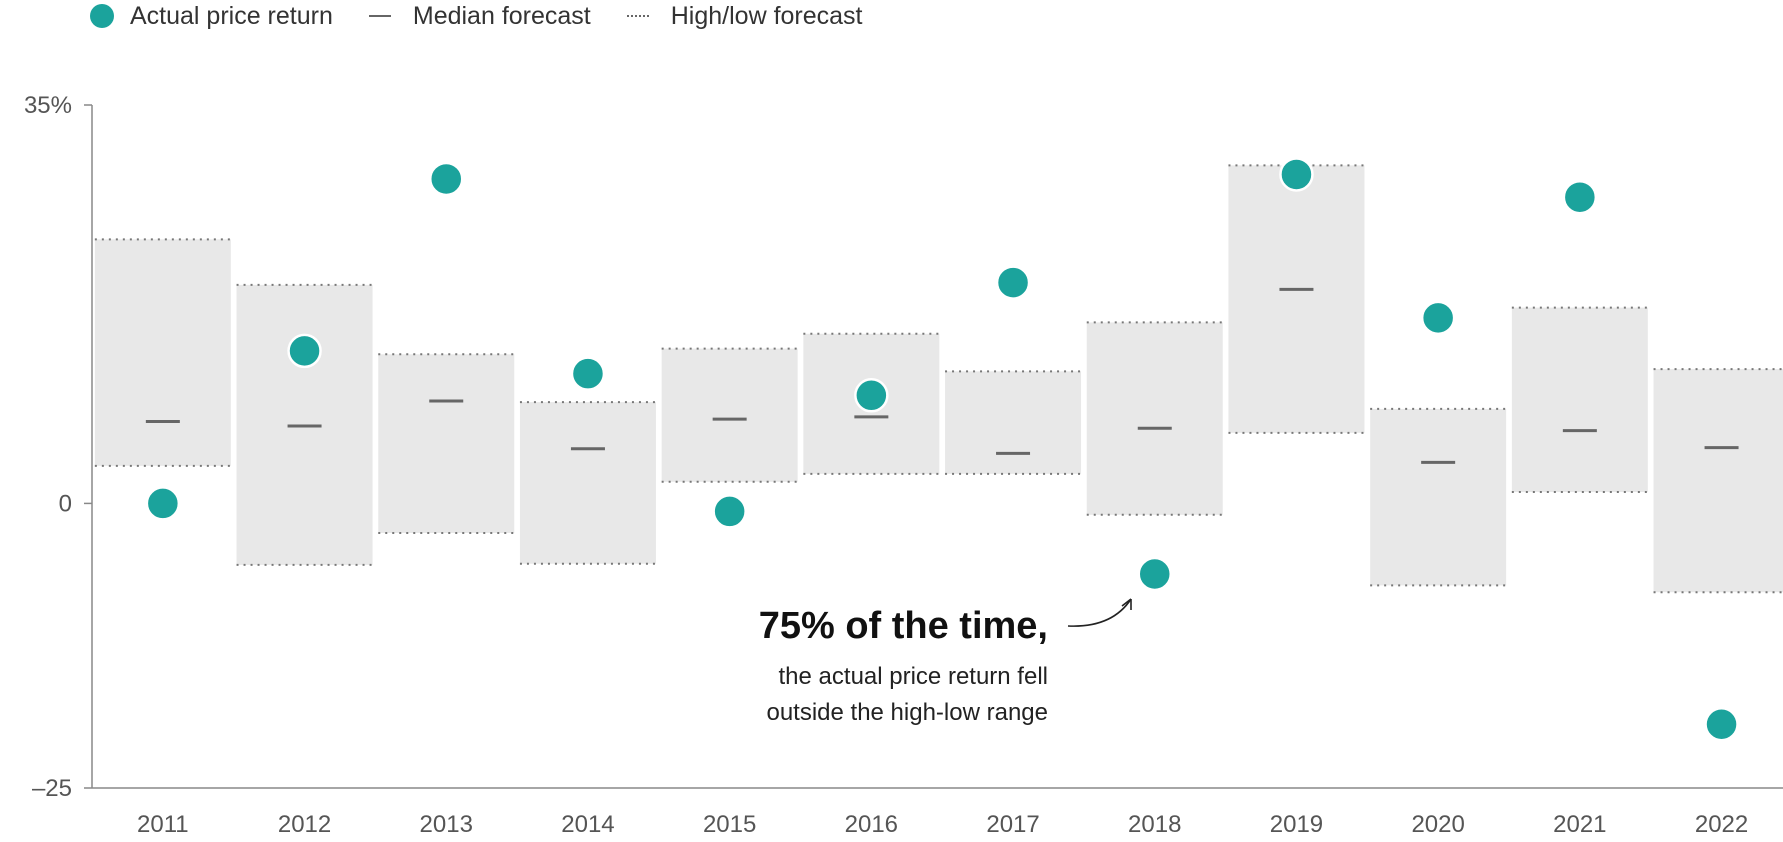 The width and height of the screenshot is (1783, 842). I want to click on x-tick-label: 2011, so click(163, 824).